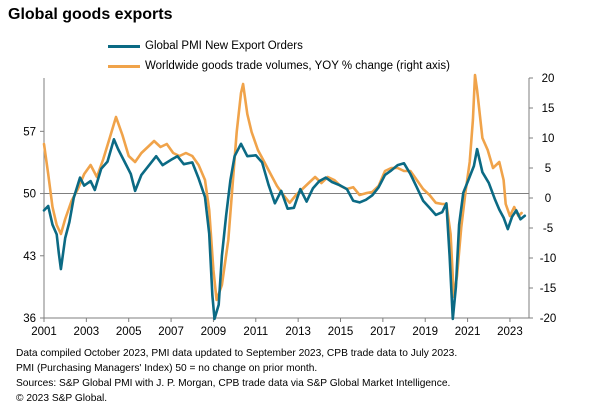  Describe the element at coordinates (510, 332) in the screenshot. I see `x-tick-label: 2023` at that location.